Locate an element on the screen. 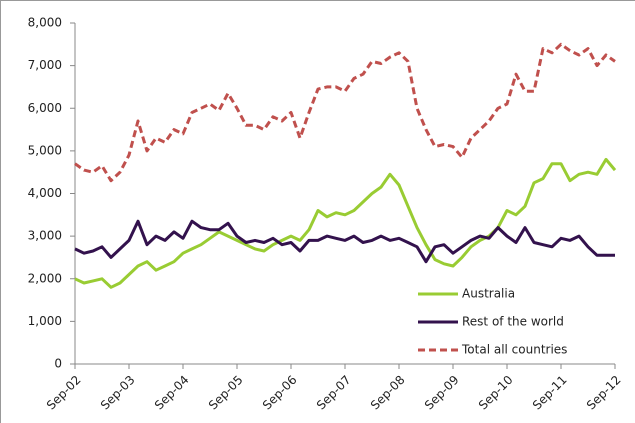 The height and width of the screenshot is (423, 635). legend-label: Australia is located at coordinates (488, 294).